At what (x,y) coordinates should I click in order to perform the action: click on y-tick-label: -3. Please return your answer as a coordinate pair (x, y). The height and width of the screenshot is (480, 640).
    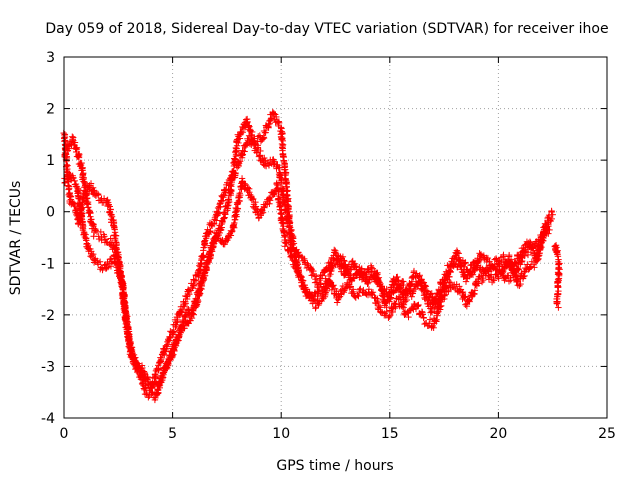
    Looking at the image, I should click on (48, 367).